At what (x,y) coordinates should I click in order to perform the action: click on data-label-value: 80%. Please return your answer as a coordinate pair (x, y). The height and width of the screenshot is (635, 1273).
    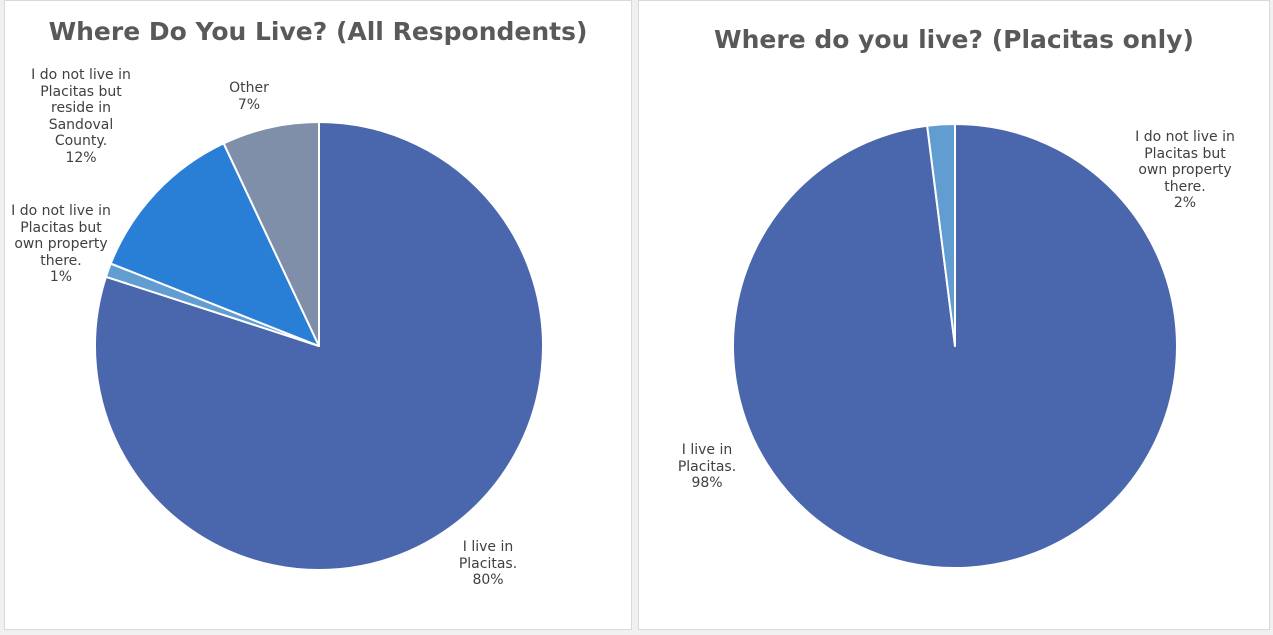
    Looking at the image, I should click on (488, 580).